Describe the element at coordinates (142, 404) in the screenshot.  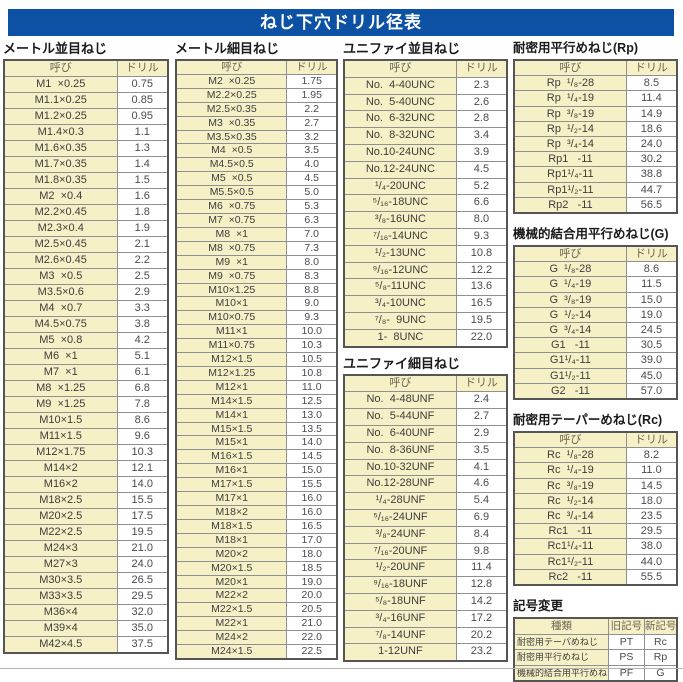
I see `drill-value-cell: 7.8` at that location.